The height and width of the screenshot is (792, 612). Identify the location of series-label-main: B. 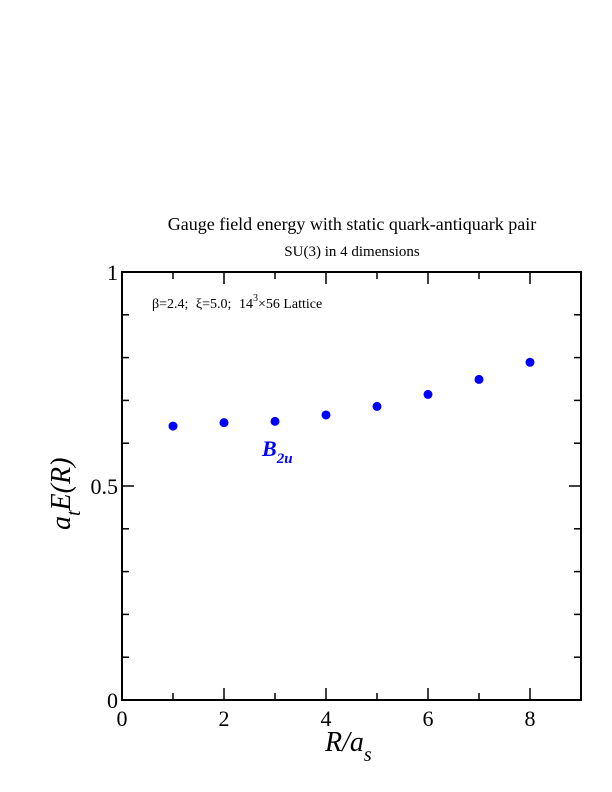
(269, 448).